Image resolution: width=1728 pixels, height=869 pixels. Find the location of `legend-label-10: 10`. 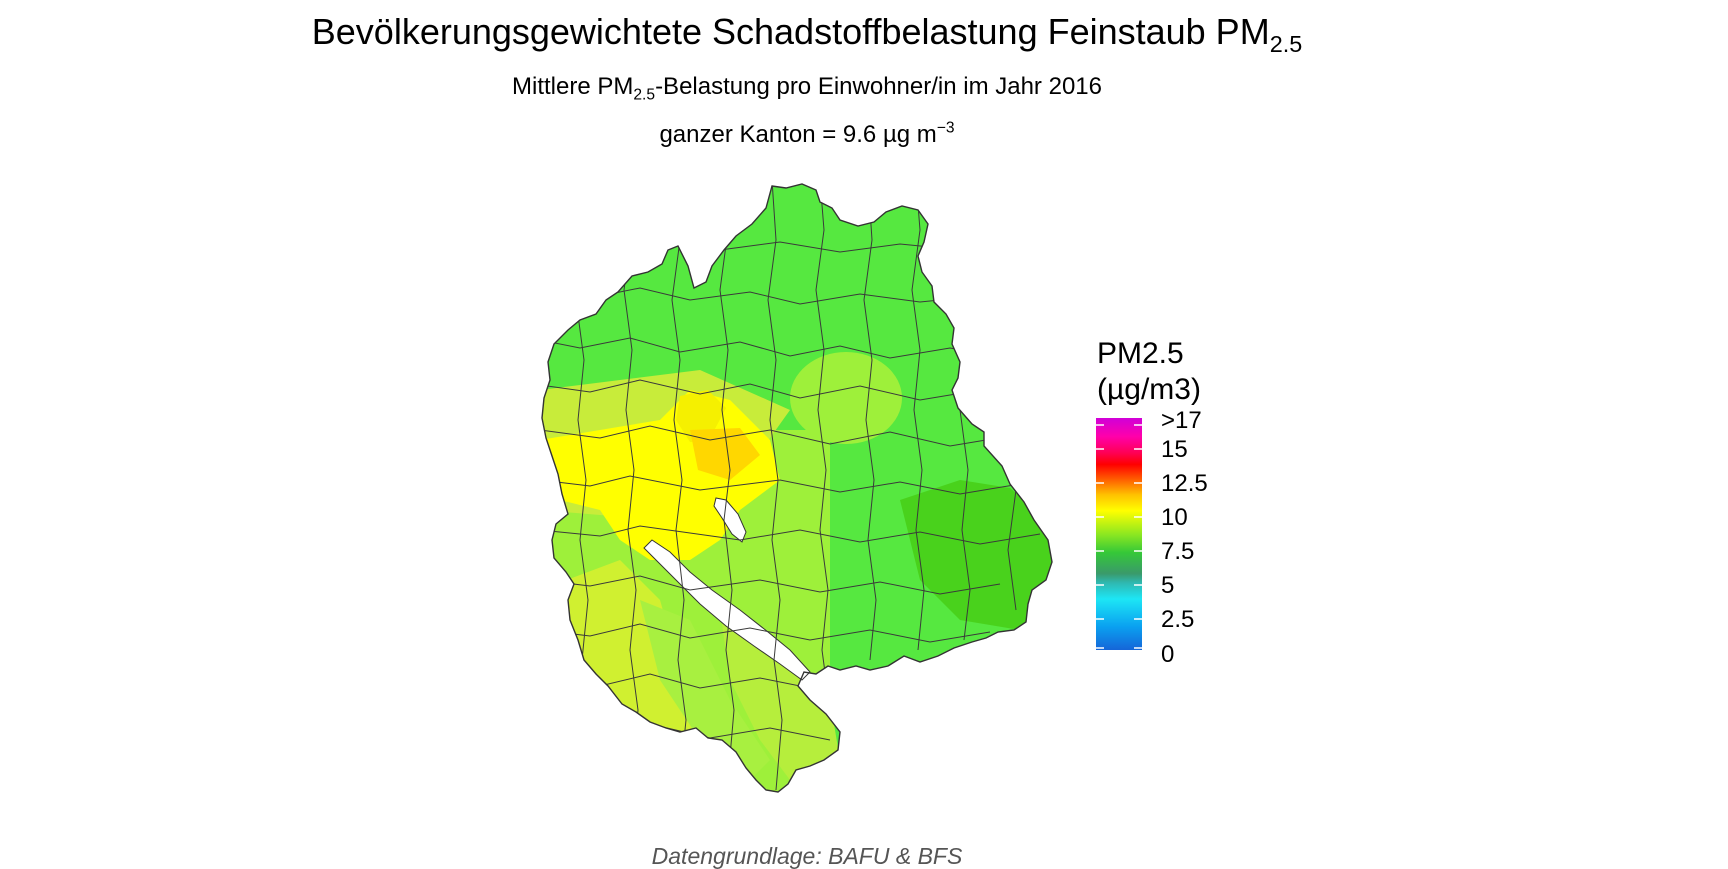

legend-label-10: 10 is located at coordinates (1174, 517).